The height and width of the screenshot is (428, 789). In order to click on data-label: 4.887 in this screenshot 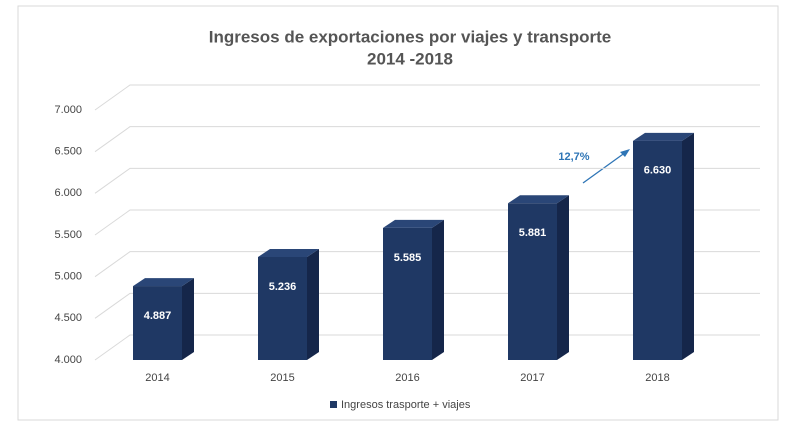, I will do `click(158, 316)`.